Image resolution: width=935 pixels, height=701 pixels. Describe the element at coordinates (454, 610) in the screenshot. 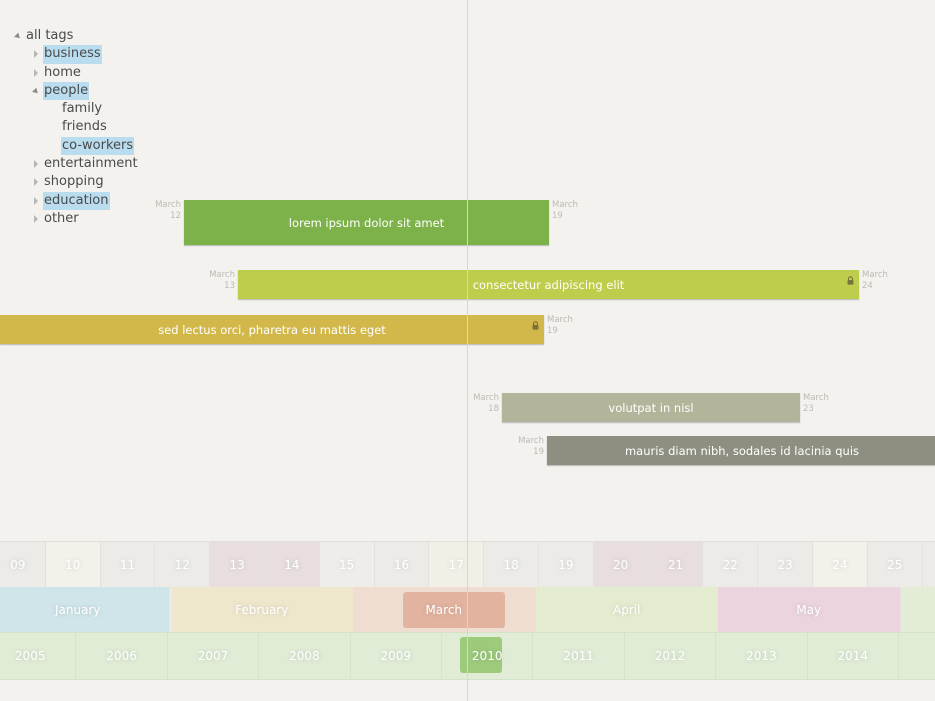

I see `month-selector` at that location.